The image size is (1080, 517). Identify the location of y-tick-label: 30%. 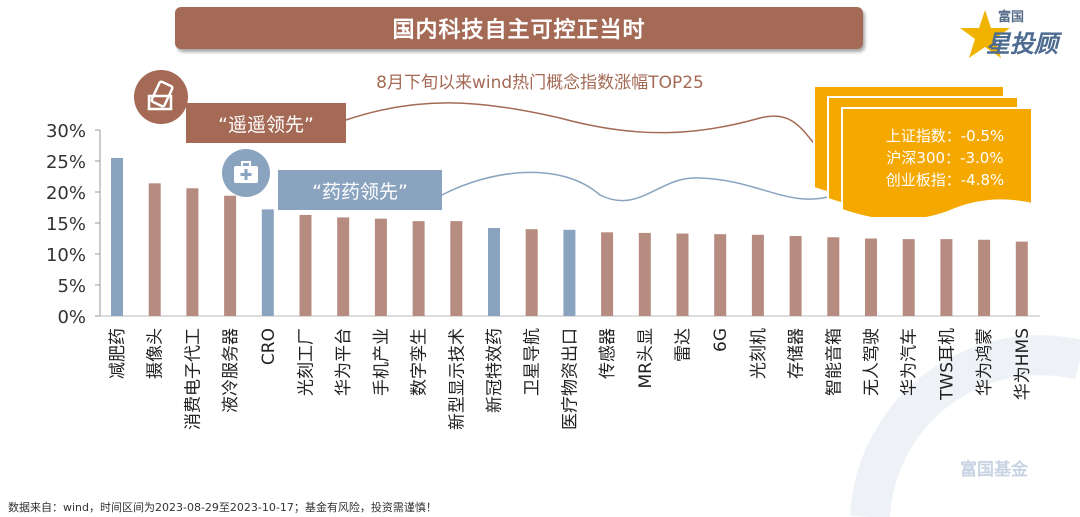
(66, 131).